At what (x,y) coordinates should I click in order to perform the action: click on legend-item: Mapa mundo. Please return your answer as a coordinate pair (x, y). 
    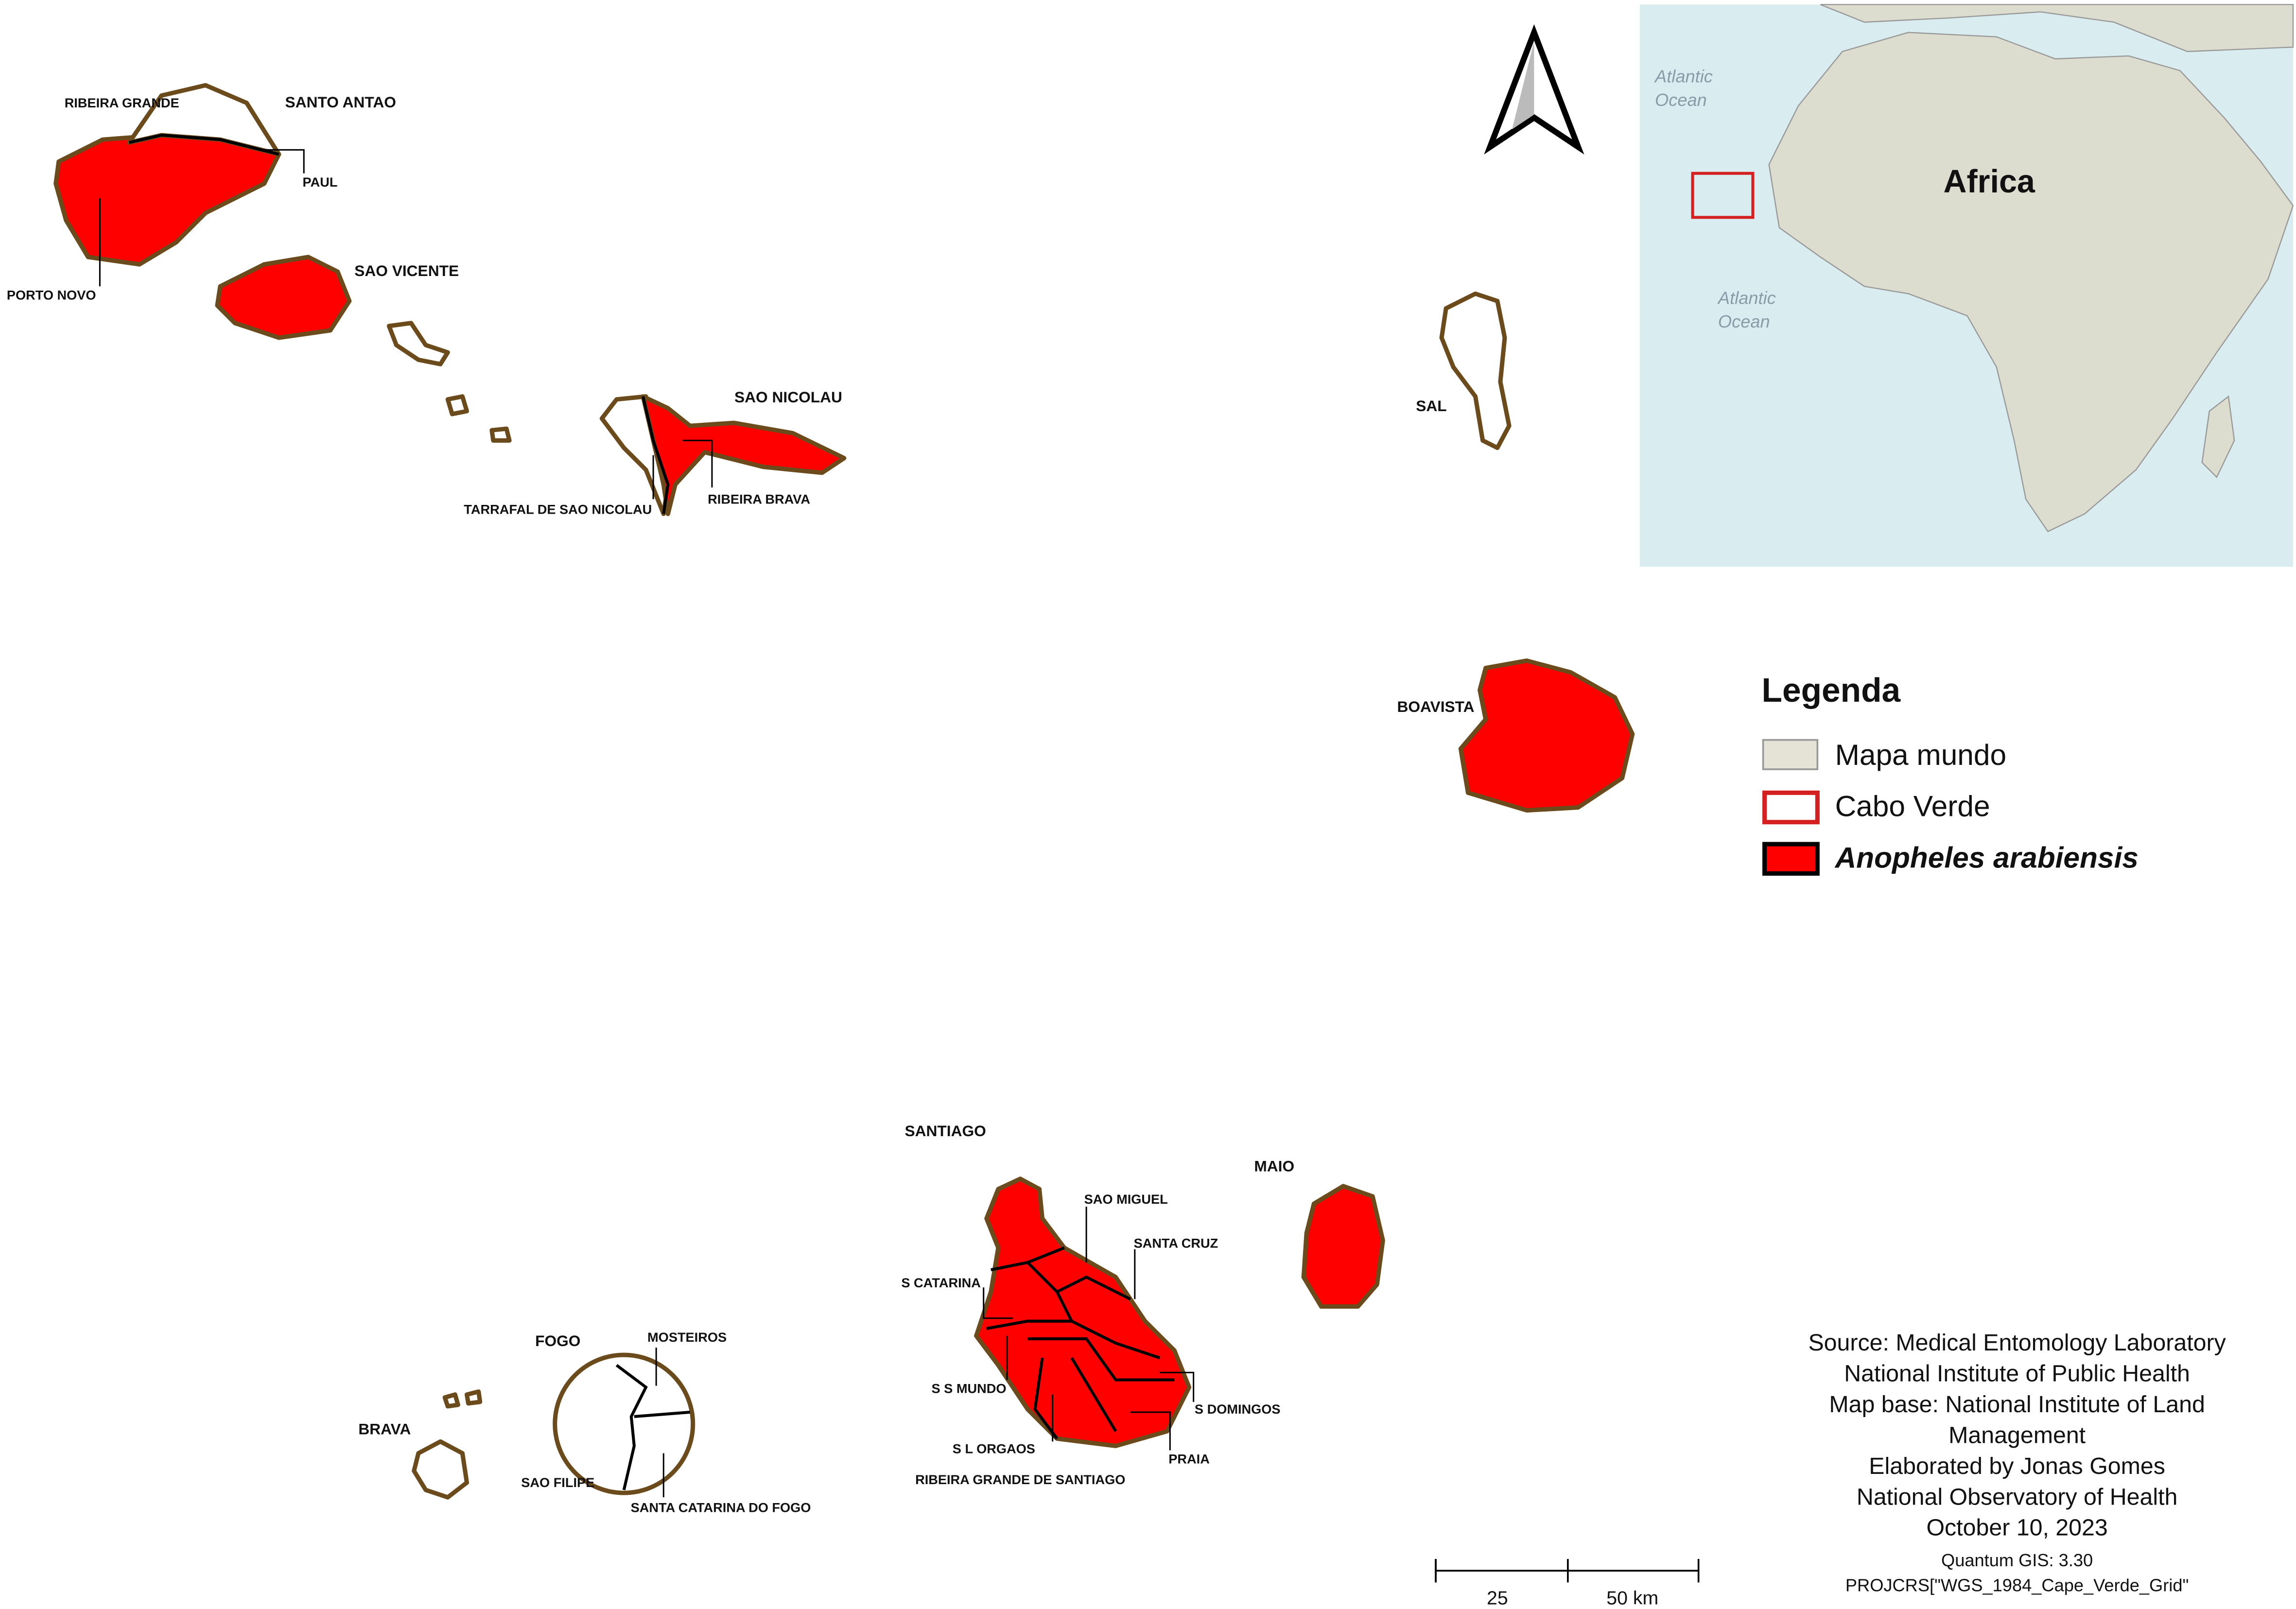
    Looking at the image, I should click on (1920, 754).